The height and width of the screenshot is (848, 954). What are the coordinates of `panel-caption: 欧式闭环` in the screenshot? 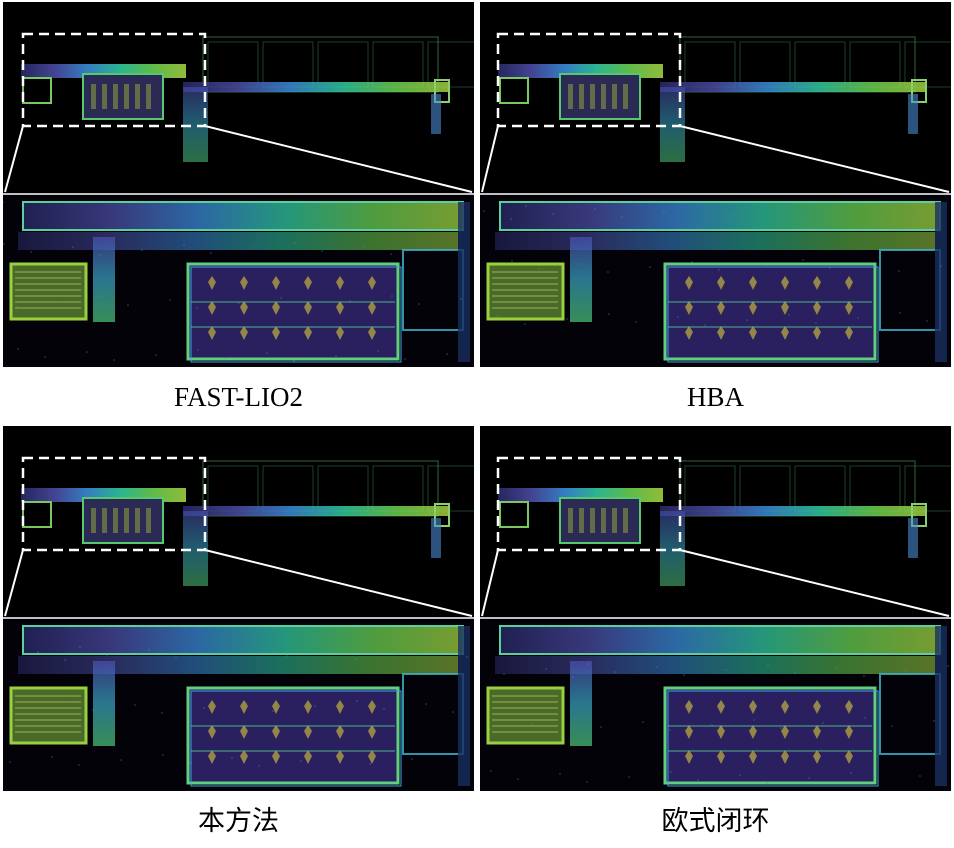 It's located at (715, 821).